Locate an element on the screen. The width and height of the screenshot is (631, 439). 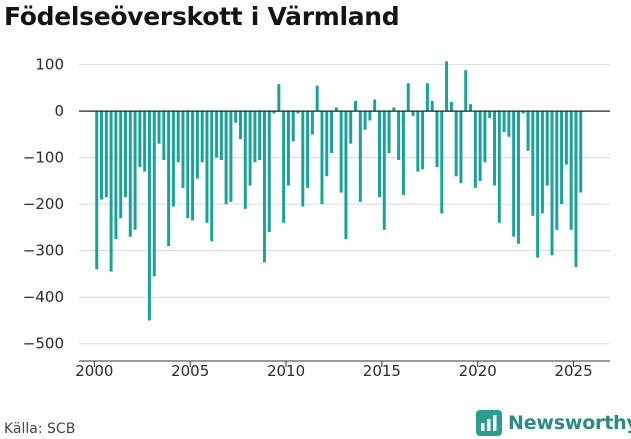
newsworthy-logo: Newsworthy is located at coordinates (553, 423).